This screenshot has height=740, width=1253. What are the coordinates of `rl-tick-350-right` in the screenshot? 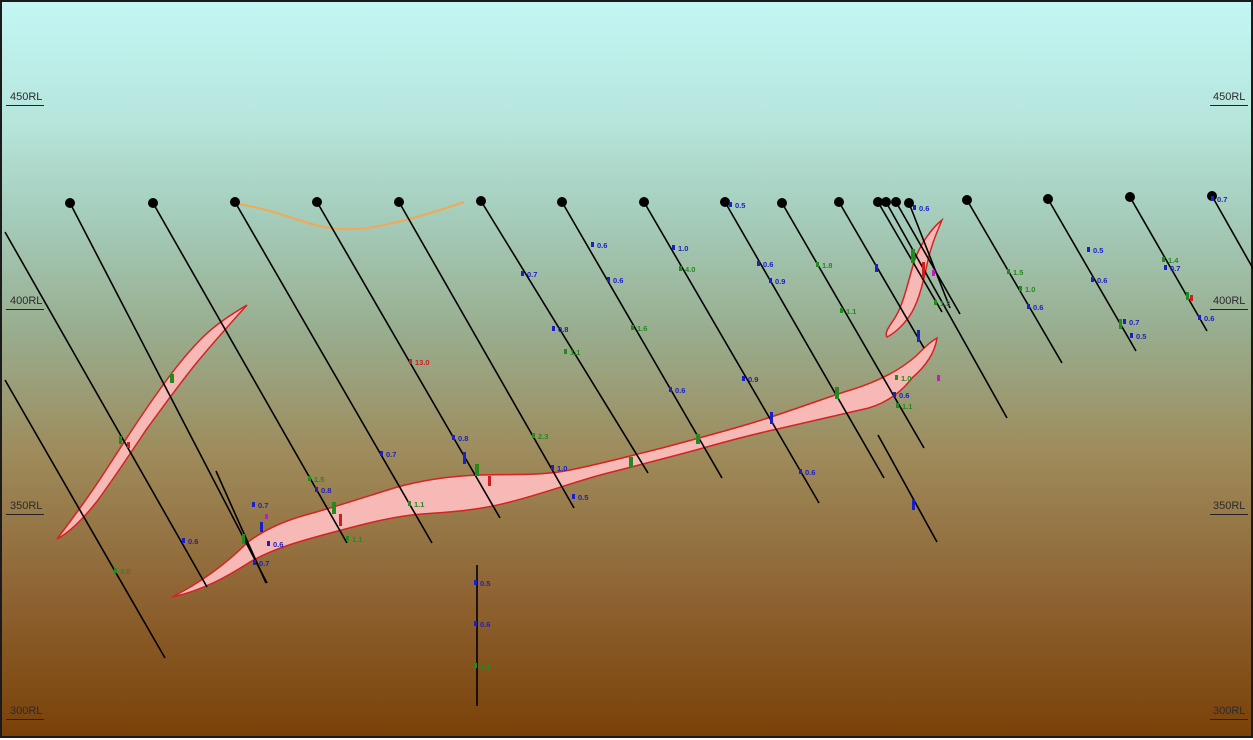 It's located at (1229, 514).